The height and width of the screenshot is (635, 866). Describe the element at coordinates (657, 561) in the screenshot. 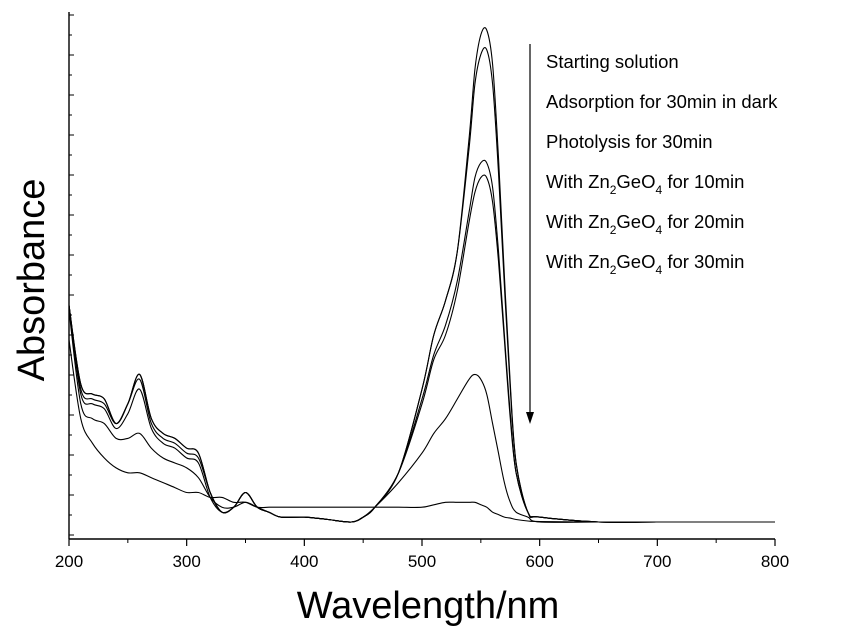

I see `x-tick-label: 700` at that location.